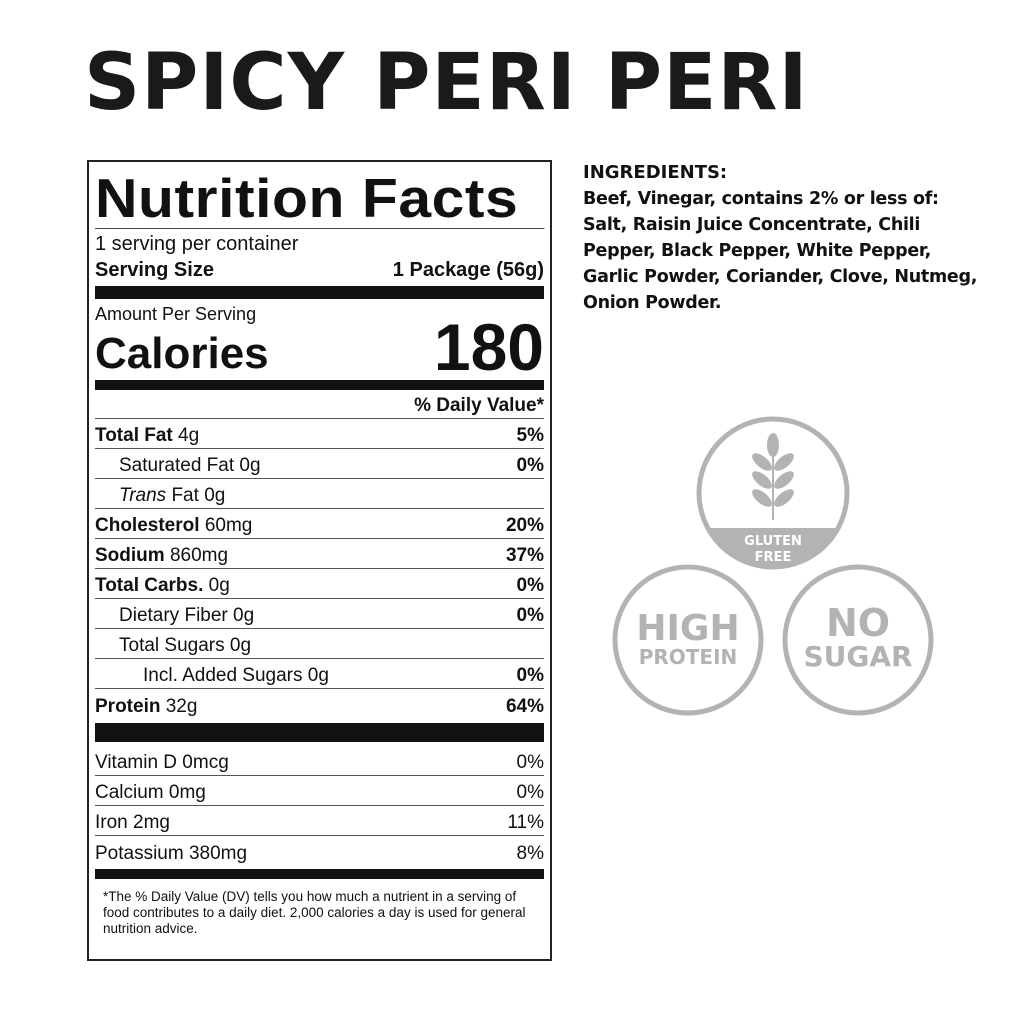  I want to click on vitamin-daily-value: 8%, so click(530, 853).